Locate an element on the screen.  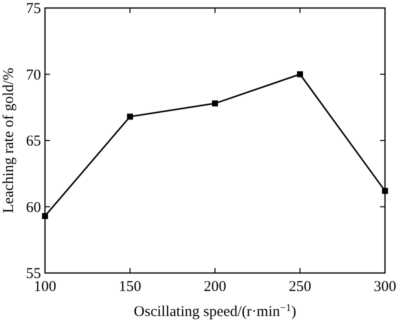
x-tick-label: 250 is located at coordinates (300, 287).